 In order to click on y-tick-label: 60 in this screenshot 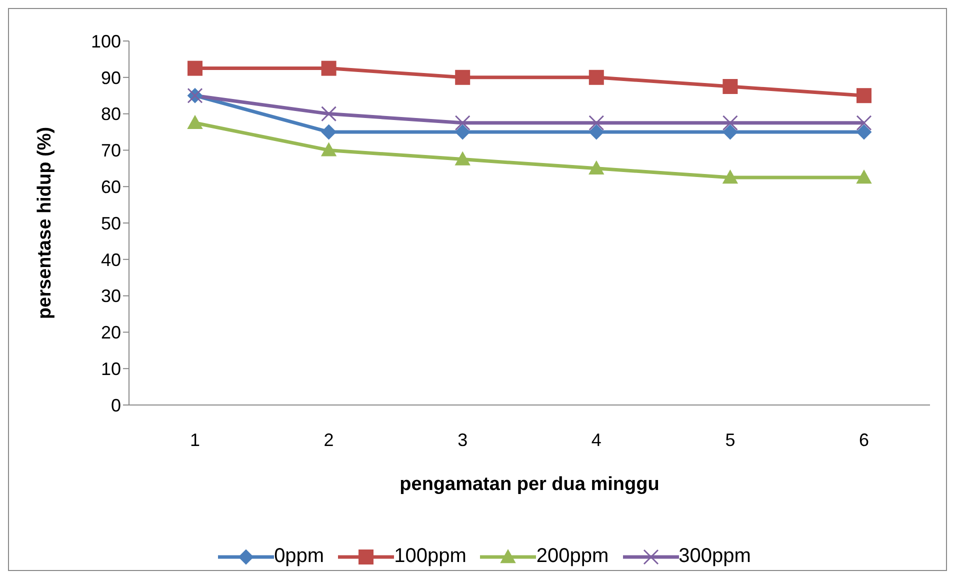, I will do `click(110, 186)`.